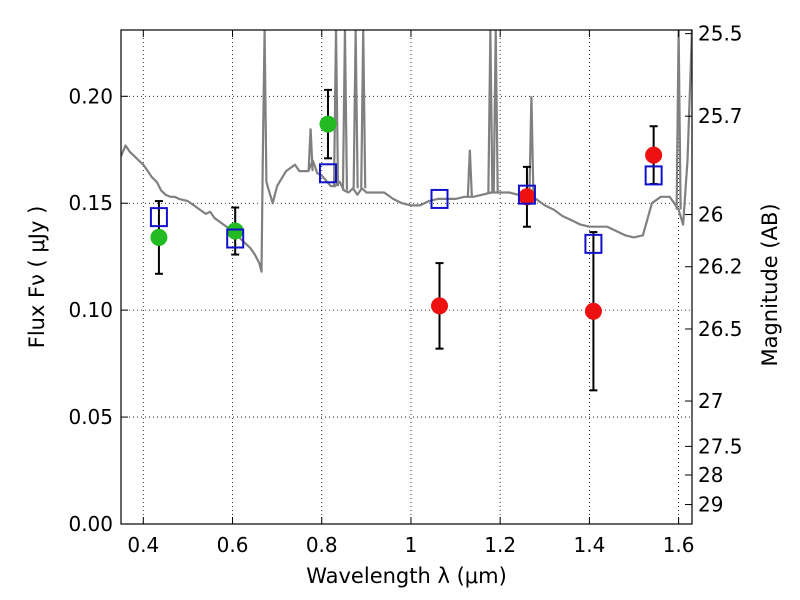 Image resolution: width=800 pixels, height=600 pixels. Describe the element at coordinates (406, 576) in the screenshot. I see `x-axis-label: Wavelength λ (μm)` at that location.